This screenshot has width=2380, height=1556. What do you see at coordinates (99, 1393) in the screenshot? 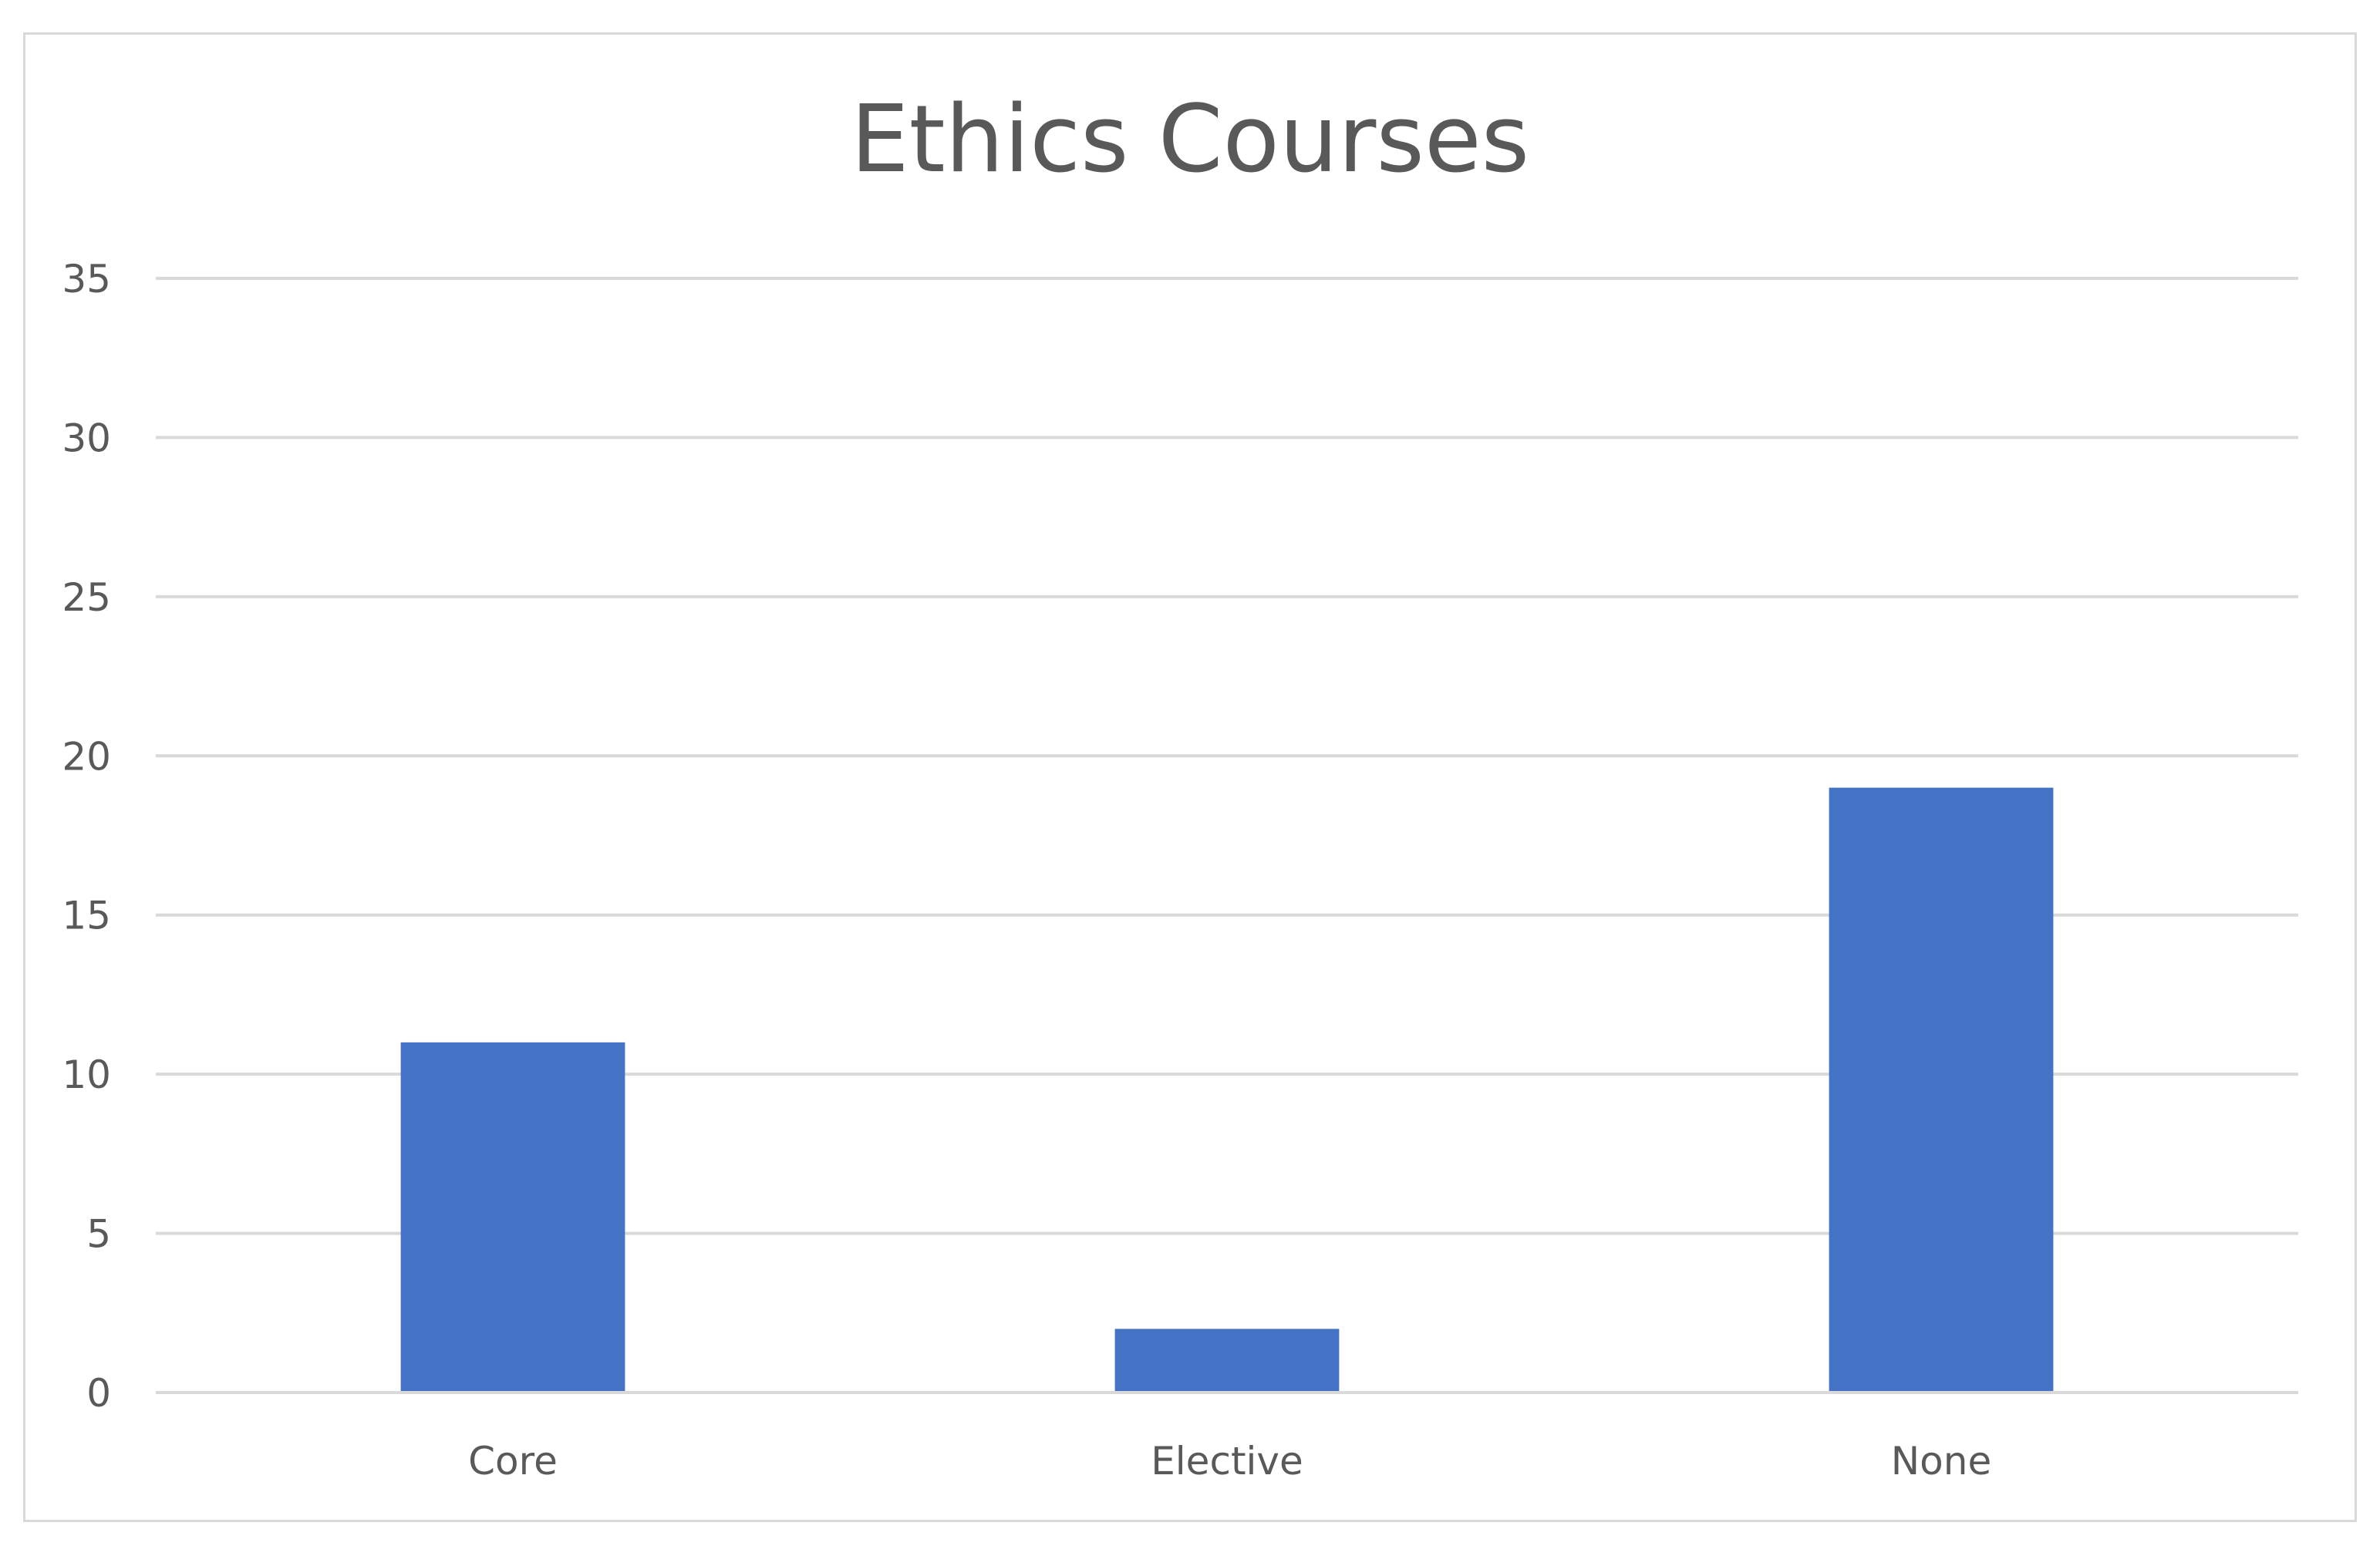
I see `y-tick-label: 0` at bounding box center [99, 1393].